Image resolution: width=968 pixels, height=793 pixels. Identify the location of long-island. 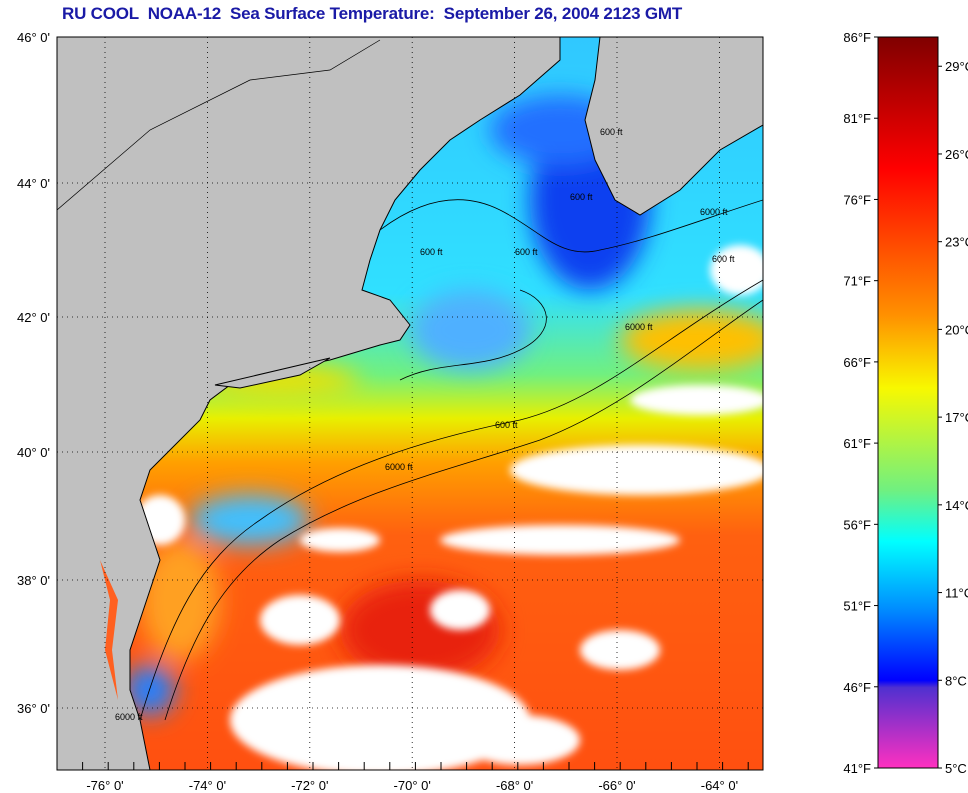
(272, 373).